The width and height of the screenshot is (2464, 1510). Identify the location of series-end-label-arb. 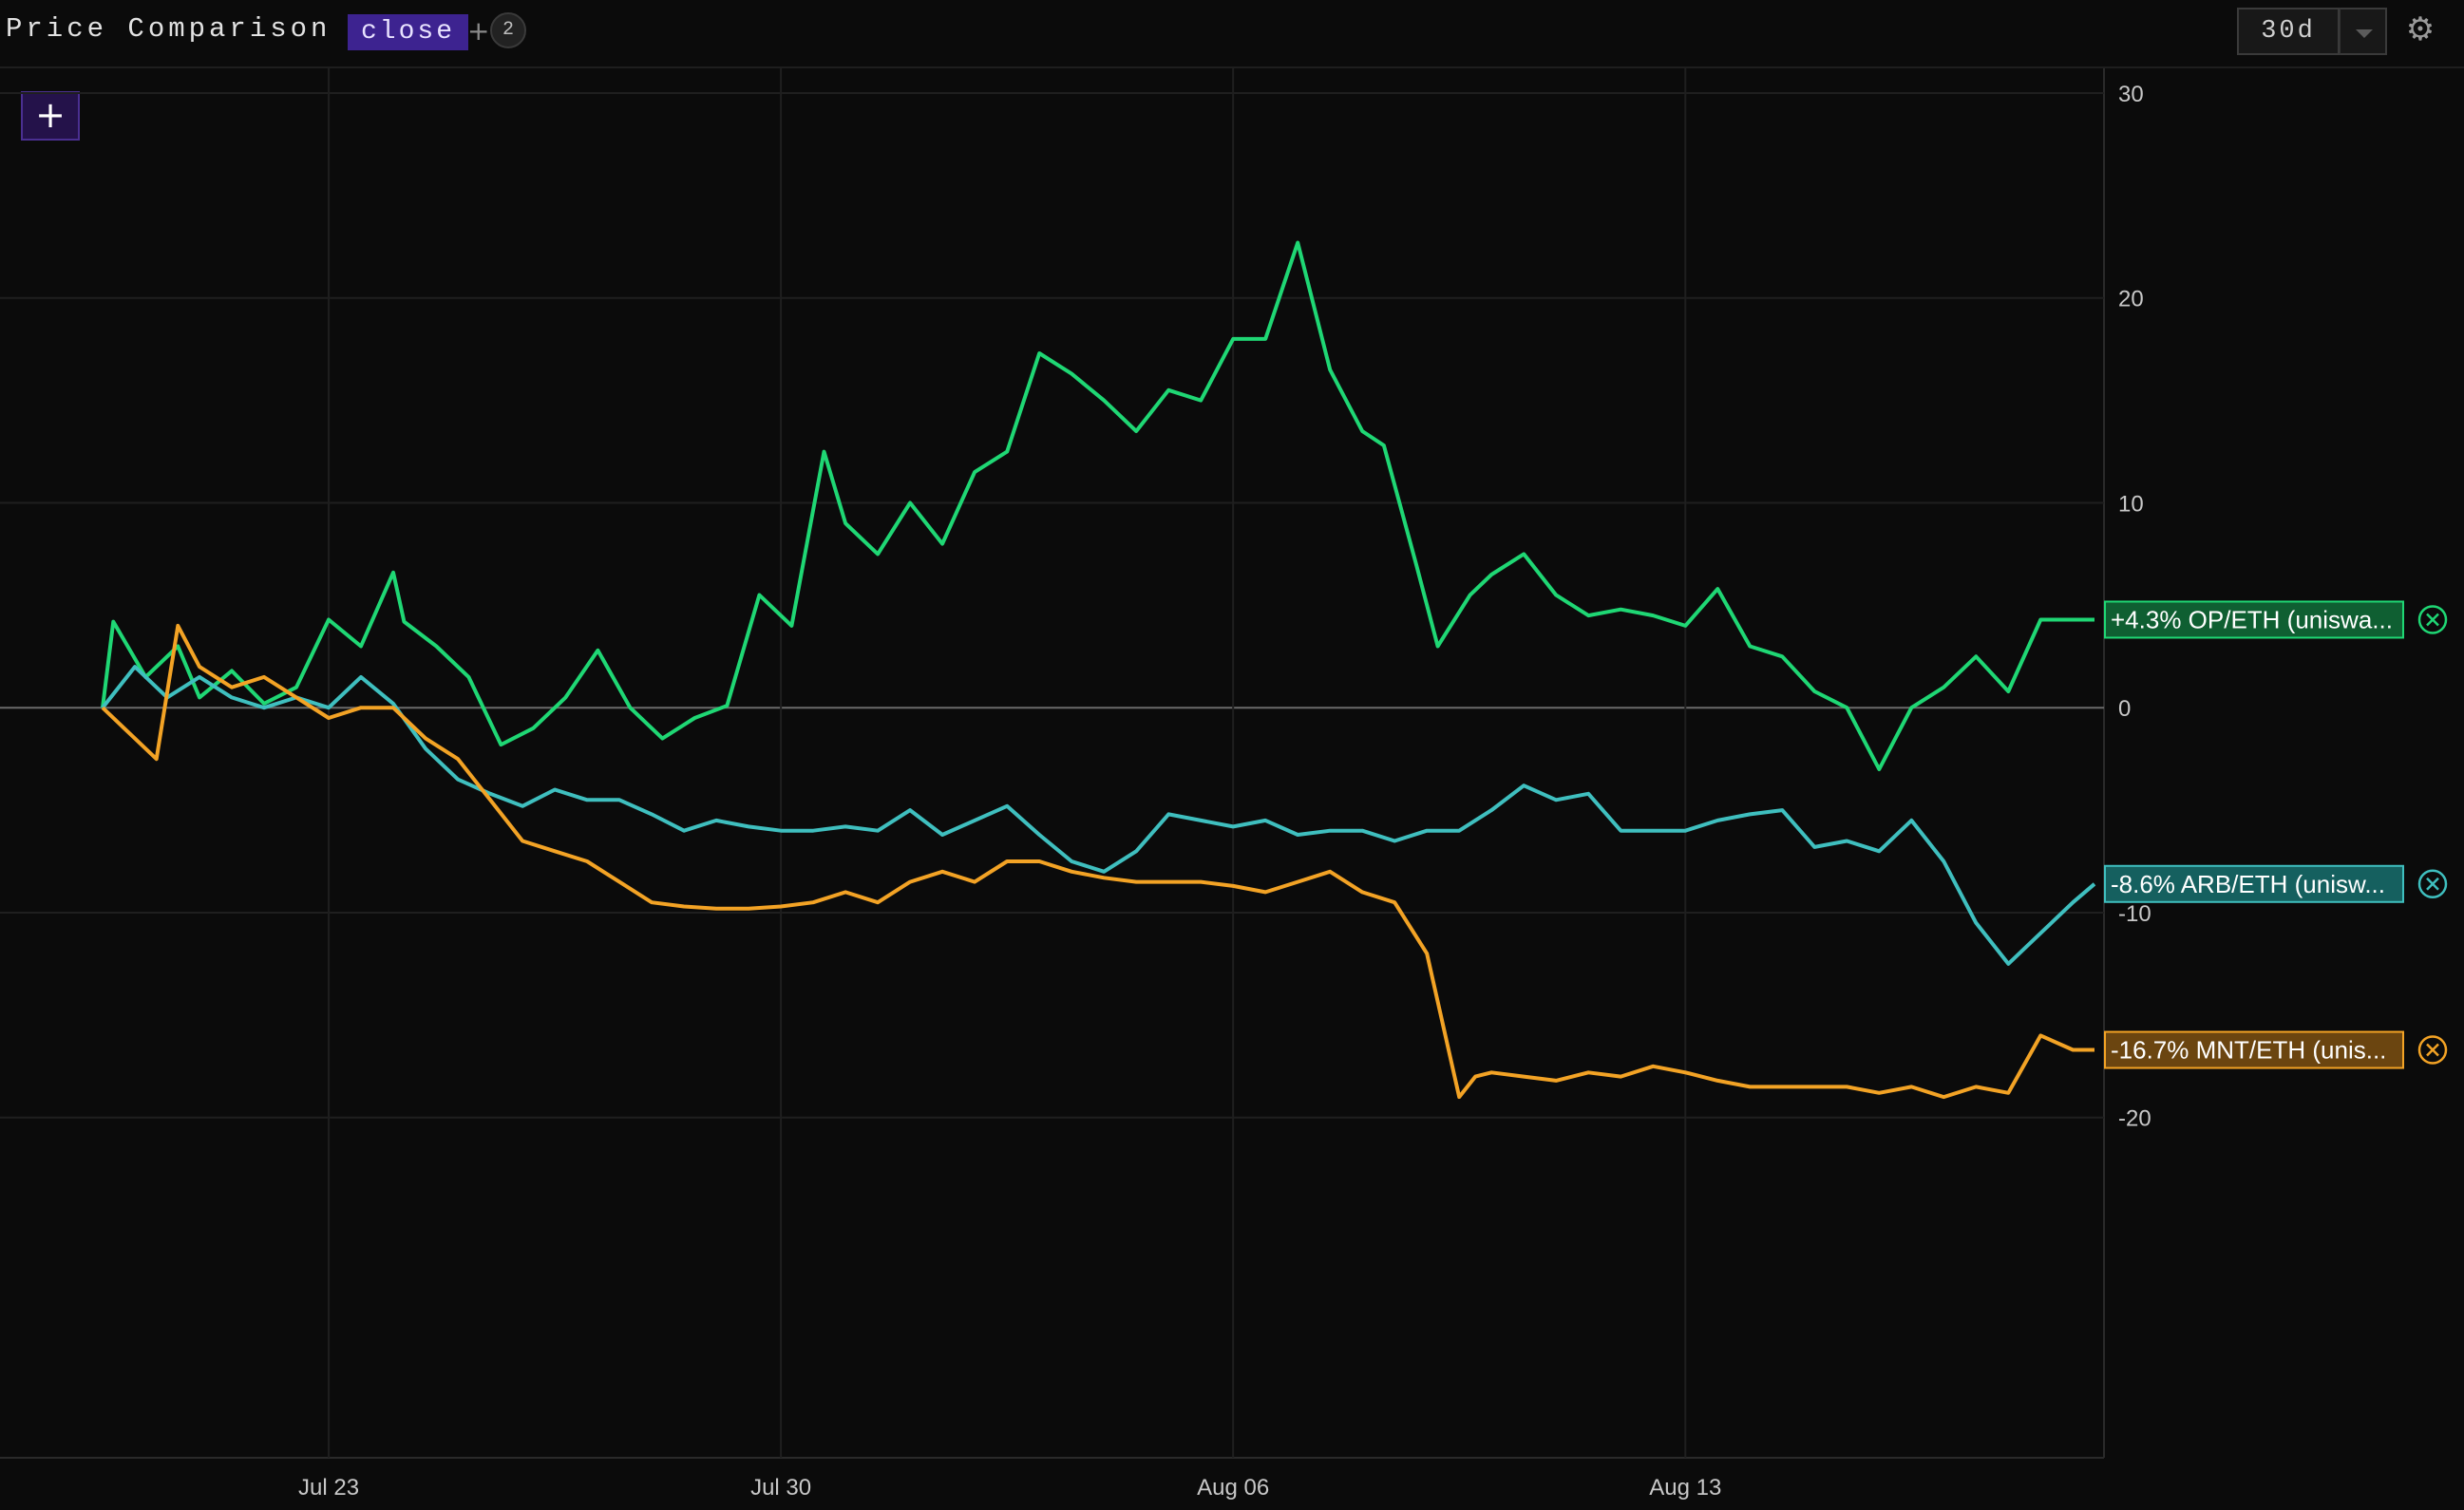
(2254, 883).